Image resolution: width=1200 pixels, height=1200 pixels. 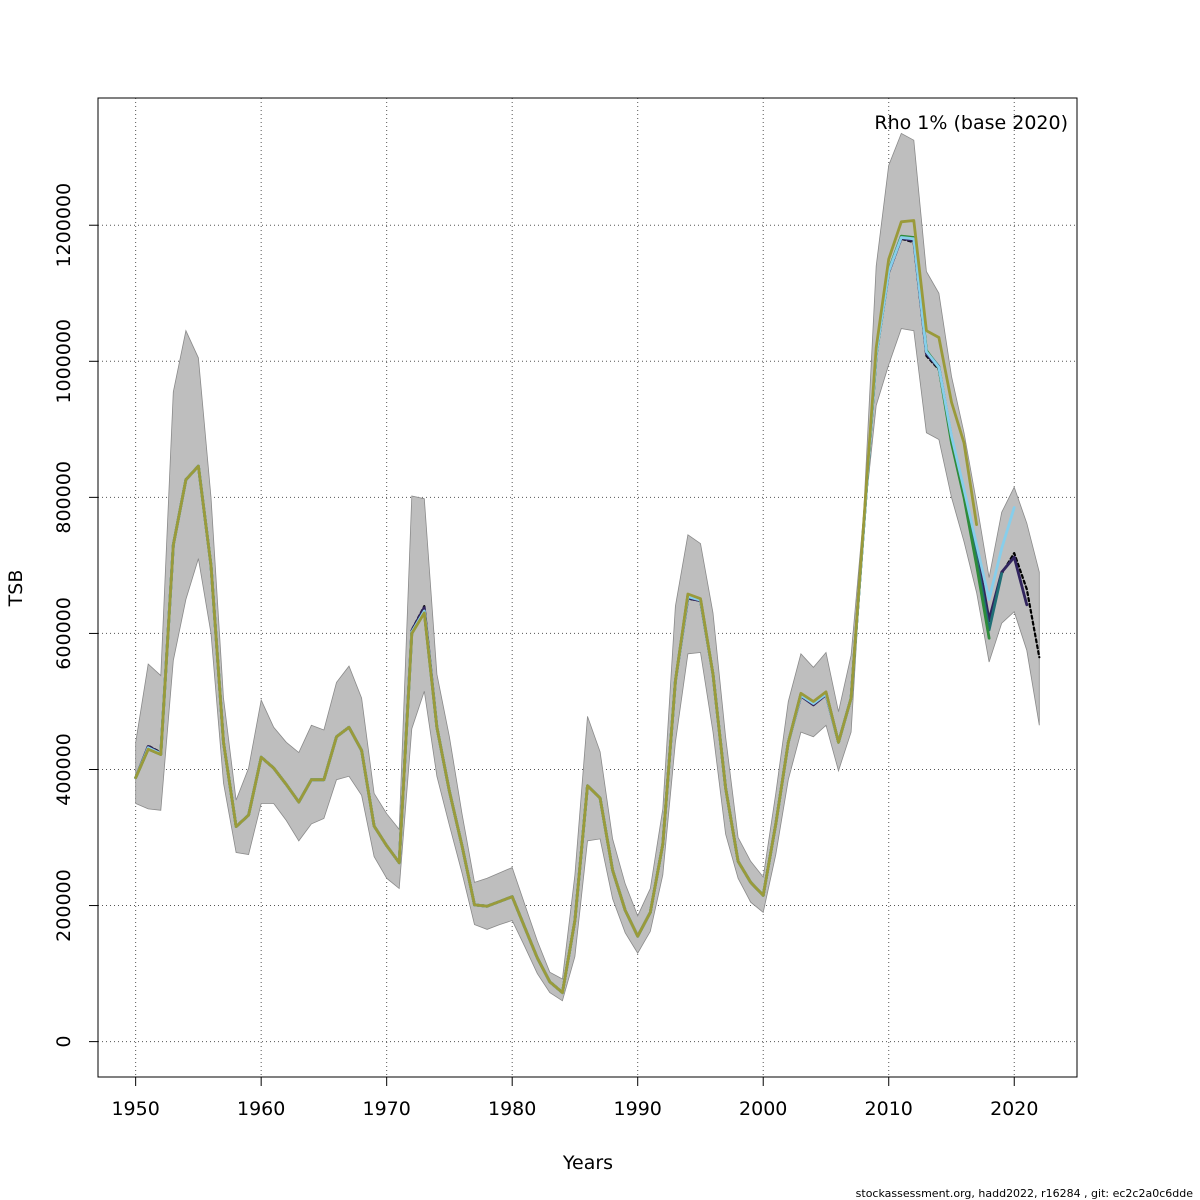 I want to click on y-tick-label-200000: 200000, so click(x=64, y=905).